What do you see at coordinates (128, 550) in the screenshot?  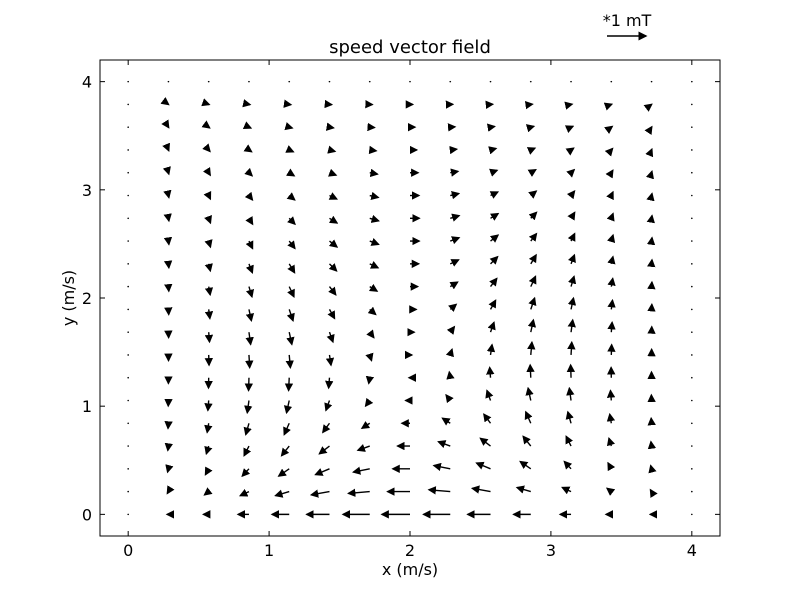 I see `x-tick-label: 0` at bounding box center [128, 550].